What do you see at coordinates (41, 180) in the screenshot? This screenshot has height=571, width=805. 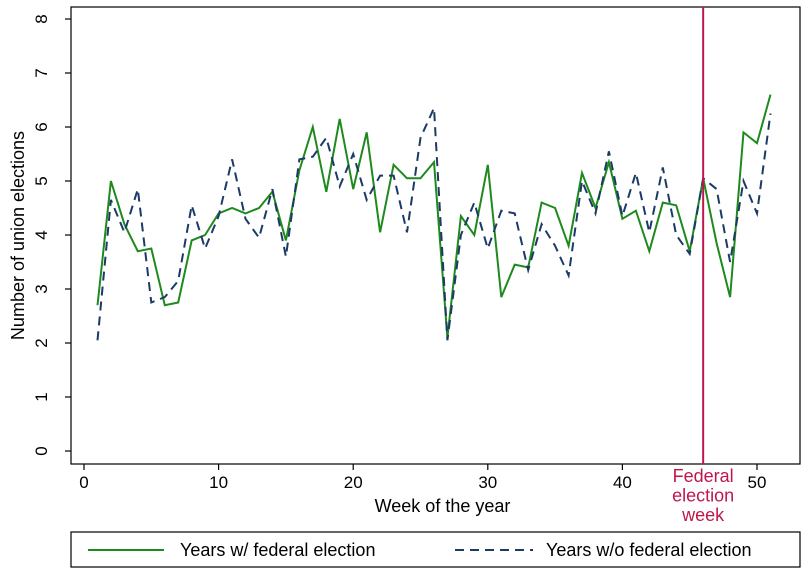 I see `y-tick-label: 5` at bounding box center [41, 180].